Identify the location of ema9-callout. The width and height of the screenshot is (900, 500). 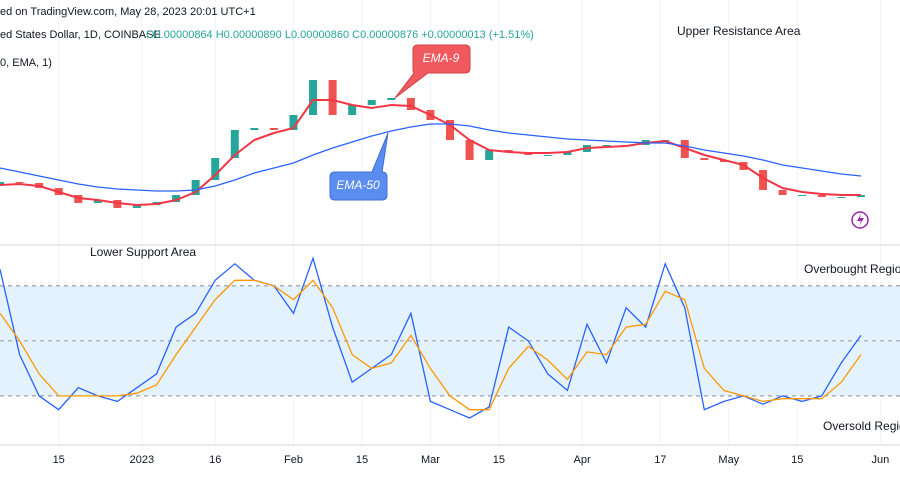
(432, 71).